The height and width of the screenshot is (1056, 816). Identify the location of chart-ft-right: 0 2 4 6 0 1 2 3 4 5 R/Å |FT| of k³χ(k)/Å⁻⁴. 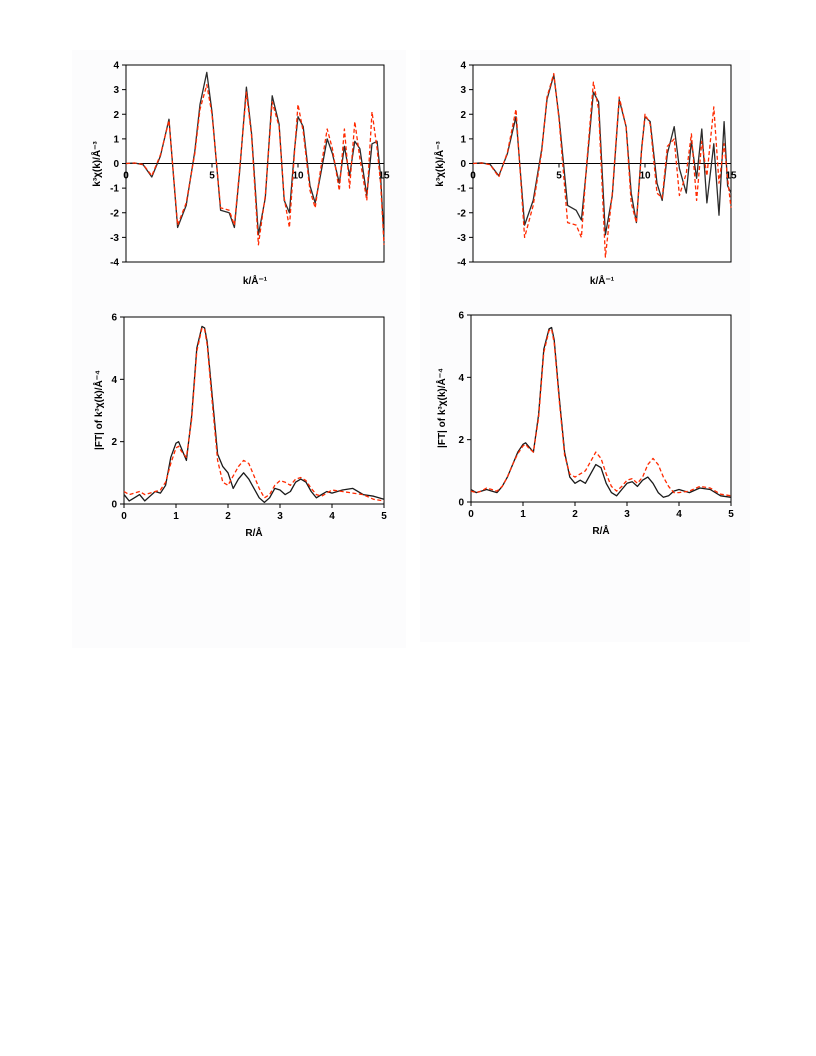
(584, 424).